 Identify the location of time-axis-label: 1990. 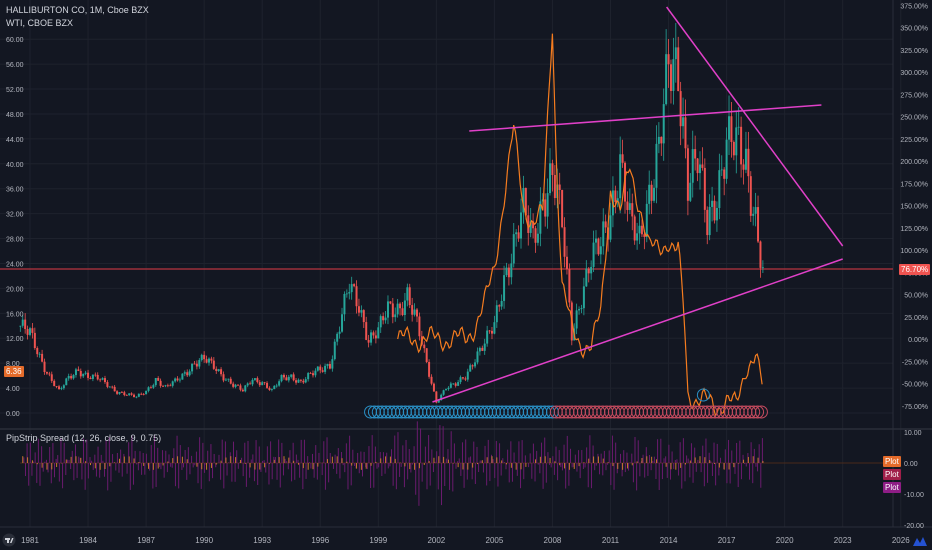
(204, 540).